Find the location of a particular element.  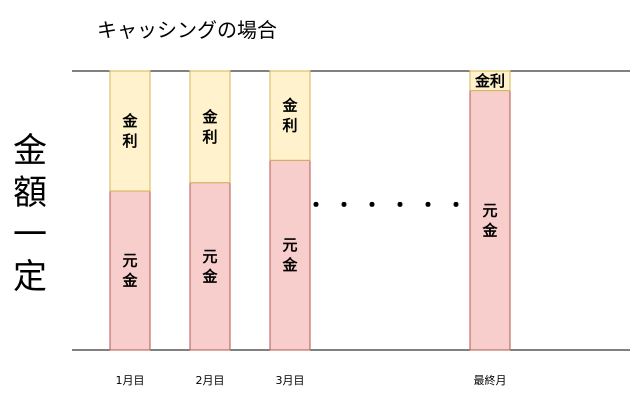

x-tick-label: 1月目 is located at coordinates (130, 380).